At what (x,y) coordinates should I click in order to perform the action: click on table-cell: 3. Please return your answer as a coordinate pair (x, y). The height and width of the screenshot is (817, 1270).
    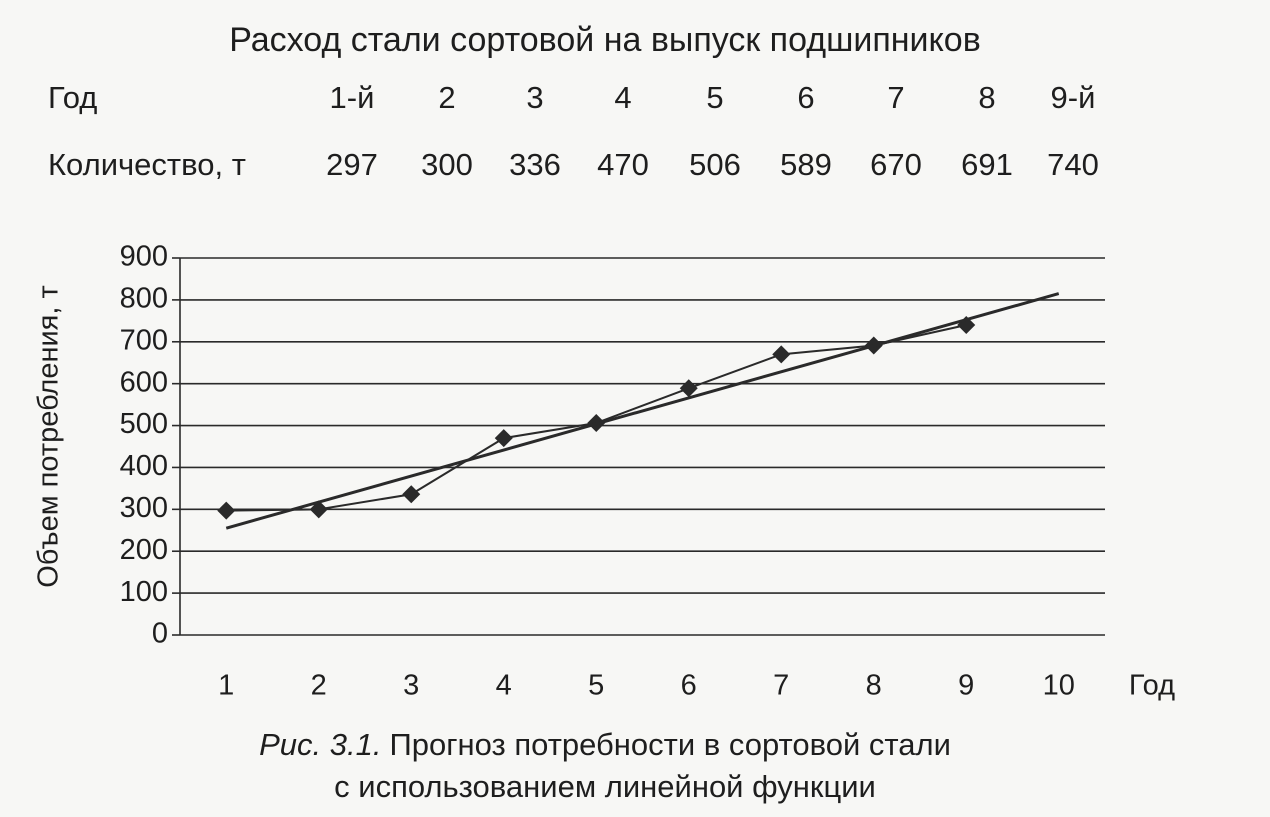
    Looking at the image, I should click on (534, 97).